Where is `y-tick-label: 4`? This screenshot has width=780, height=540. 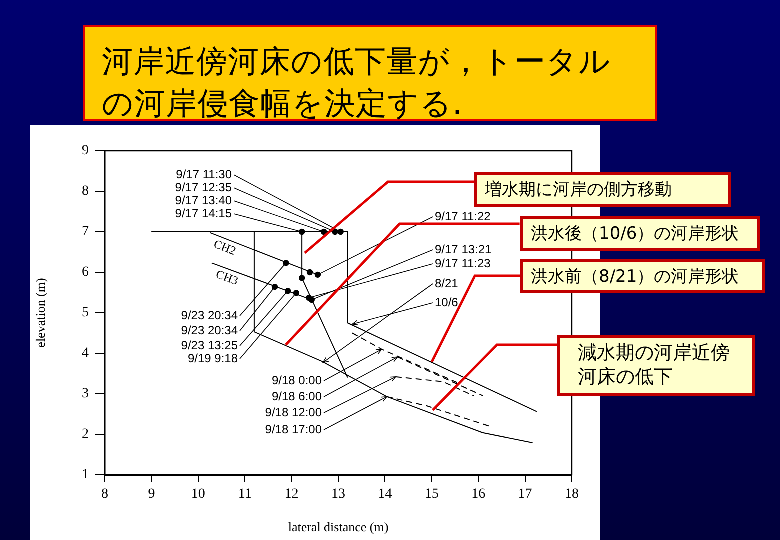
y-tick-label: 4 is located at coordinates (85, 354).